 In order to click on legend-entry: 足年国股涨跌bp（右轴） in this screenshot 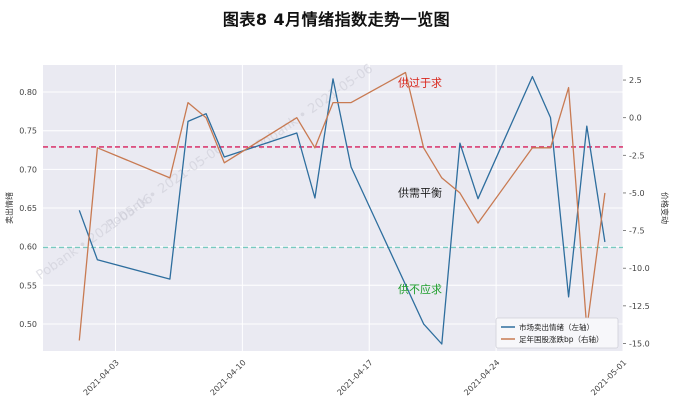, I will do `click(561, 339)`.